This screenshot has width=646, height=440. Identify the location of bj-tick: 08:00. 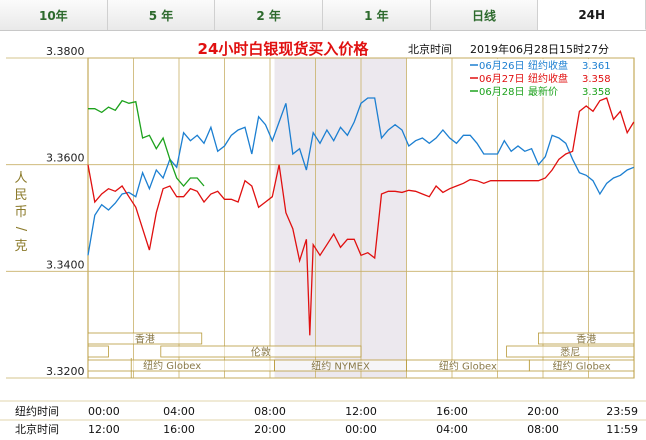
(543, 429).